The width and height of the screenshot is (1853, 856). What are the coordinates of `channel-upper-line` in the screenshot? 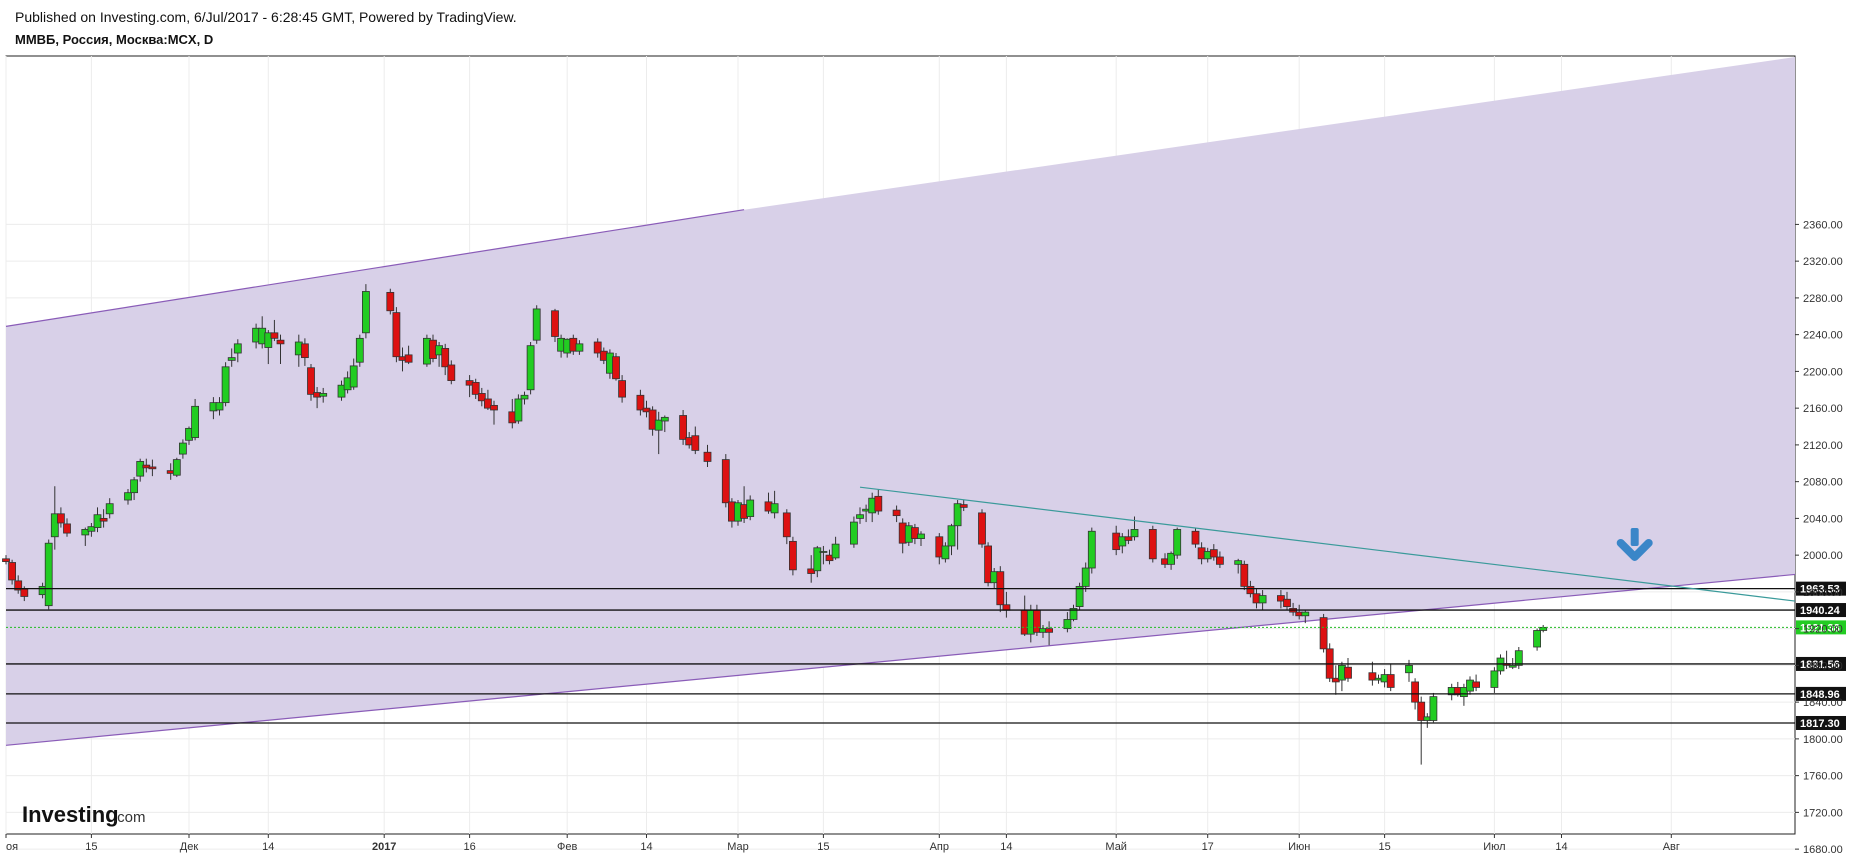 It's located at (375, 268).